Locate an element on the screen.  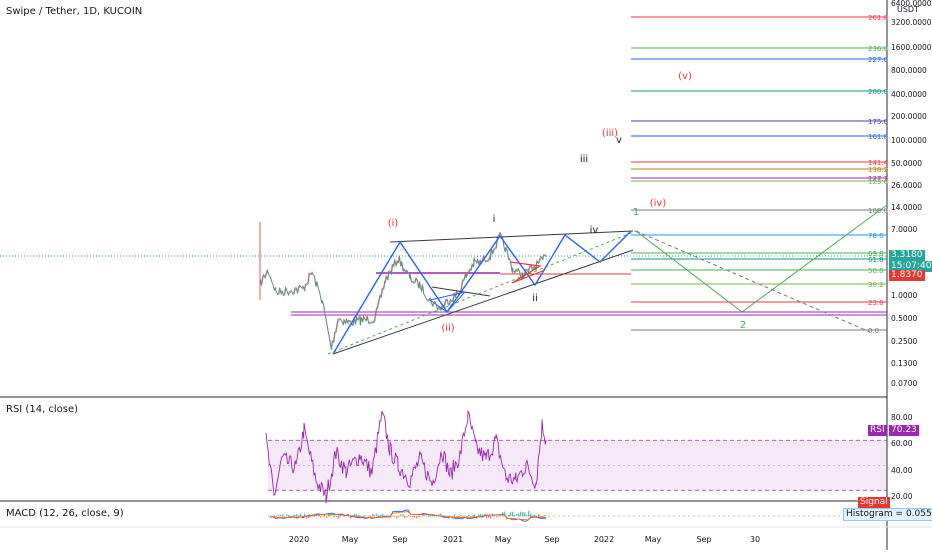
rsi-tick-label: 20.00 is located at coordinates (902, 496).